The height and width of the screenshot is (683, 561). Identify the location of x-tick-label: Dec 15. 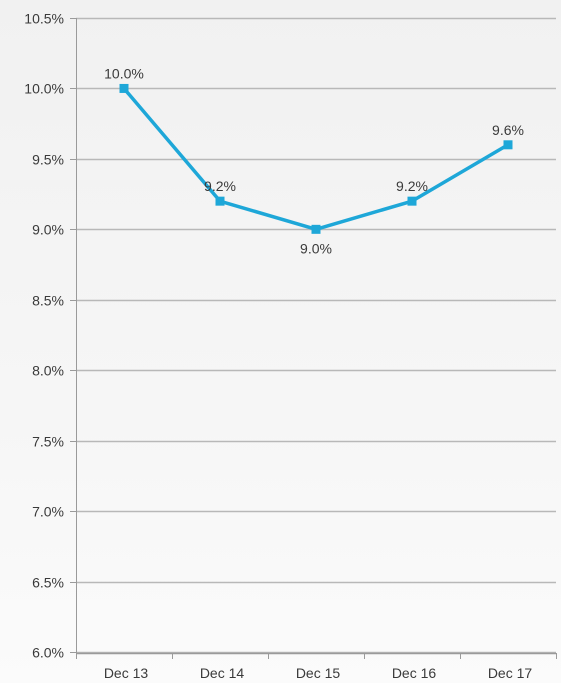
(318, 673).